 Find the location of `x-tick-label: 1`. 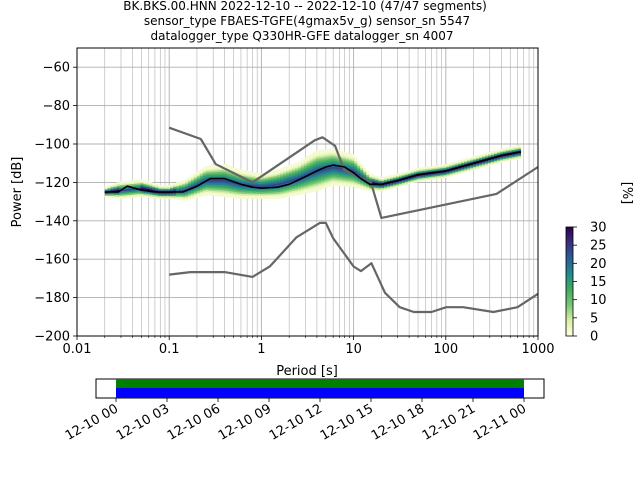

x-tick-label: 1 is located at coordinates (261, 349).